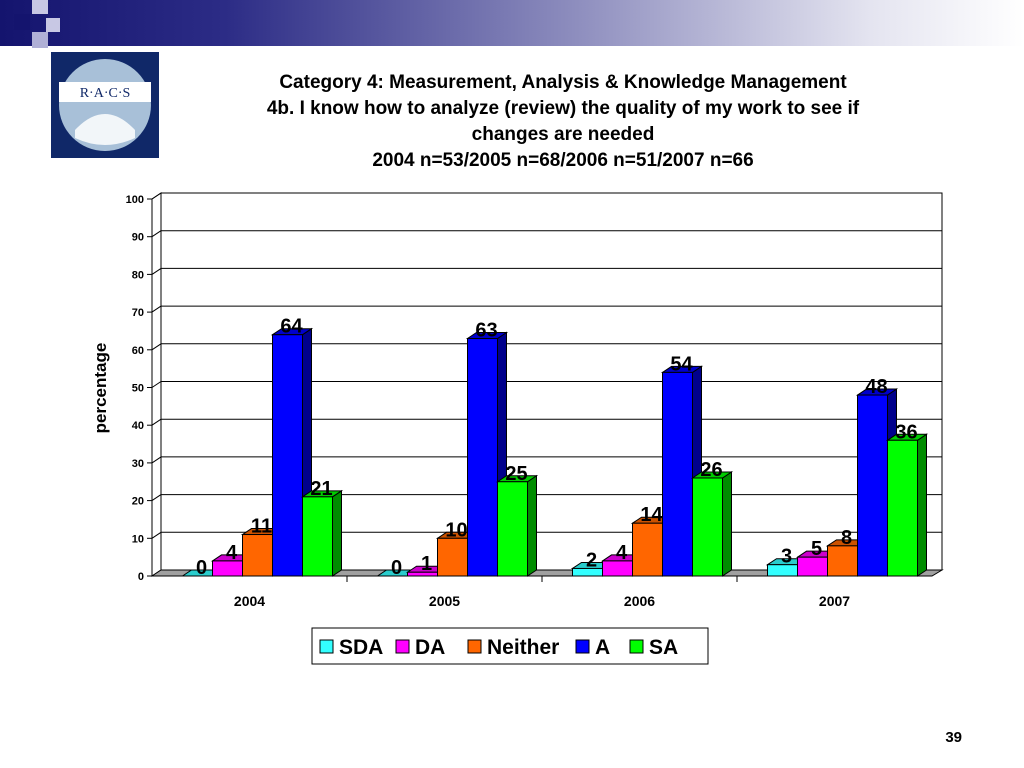 The width and height of the screenshot is (1024, 768). What do you see at coordinates (261, 527) in the screenshot?
I see `data-label: 11` at bounding box center [261, 527].